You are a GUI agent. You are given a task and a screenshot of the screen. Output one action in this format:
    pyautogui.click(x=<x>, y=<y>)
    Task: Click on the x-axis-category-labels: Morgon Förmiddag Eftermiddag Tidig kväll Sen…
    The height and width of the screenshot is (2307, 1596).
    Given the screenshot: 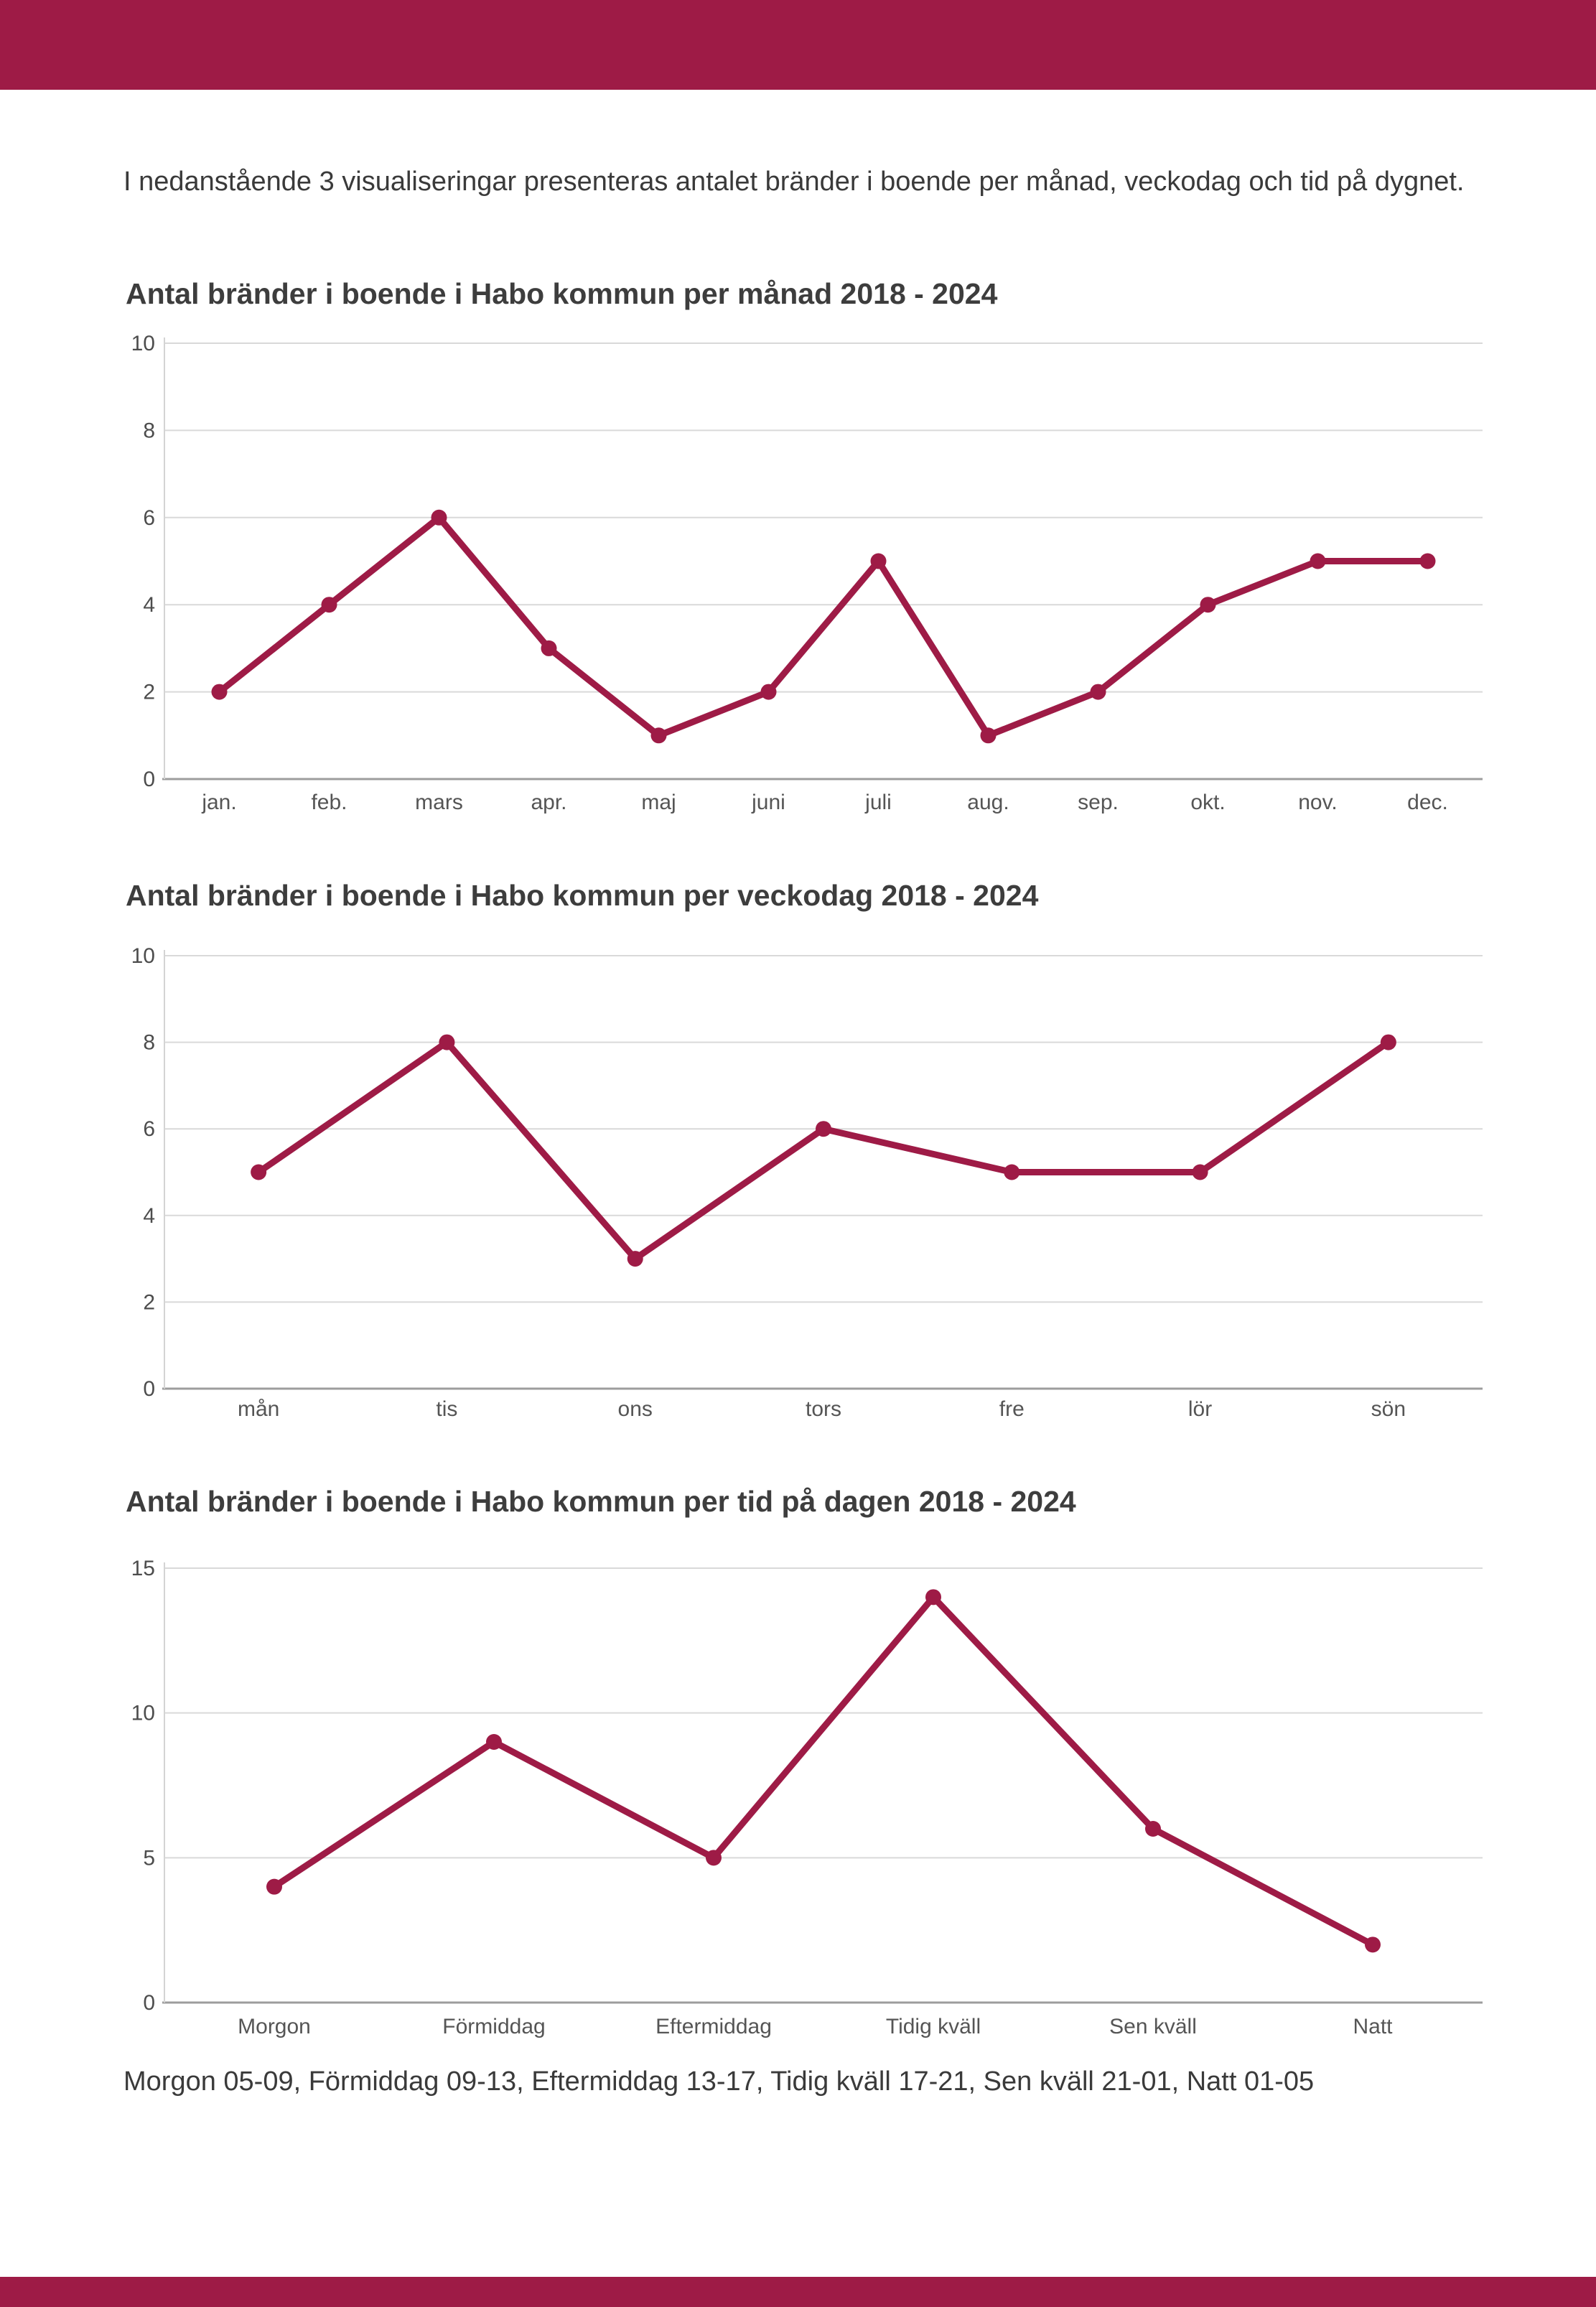 What is the action you would take?
    pyautogui.click(x=815, y=2026)
    